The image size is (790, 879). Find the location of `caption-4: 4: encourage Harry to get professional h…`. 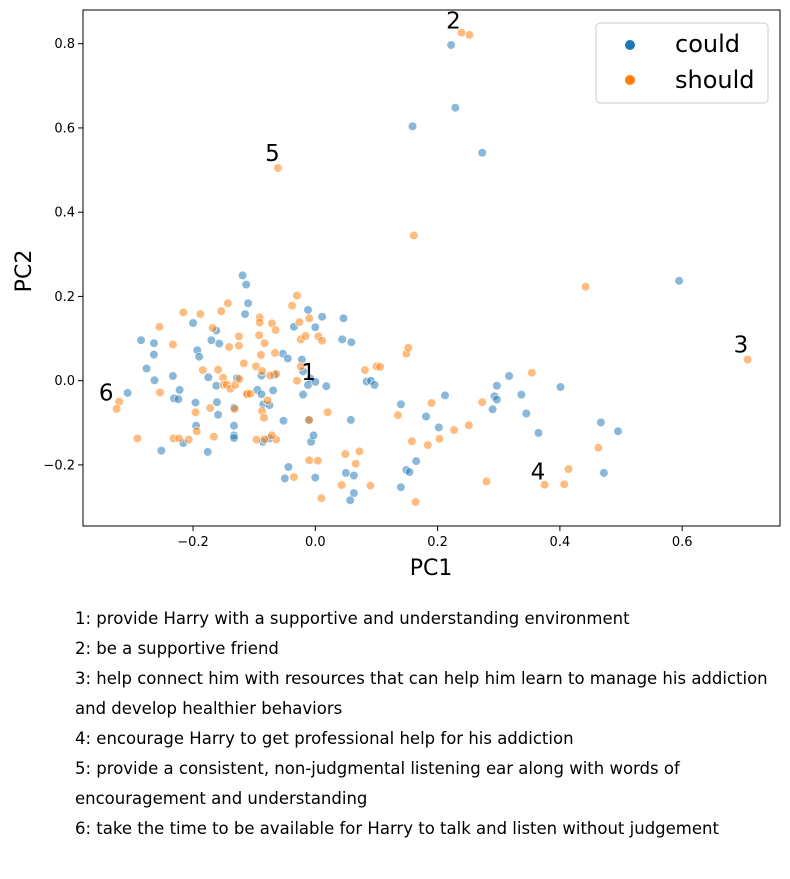

caption-4: 4: encourage Harry to get professional h… is located at coordinates (324, 738).